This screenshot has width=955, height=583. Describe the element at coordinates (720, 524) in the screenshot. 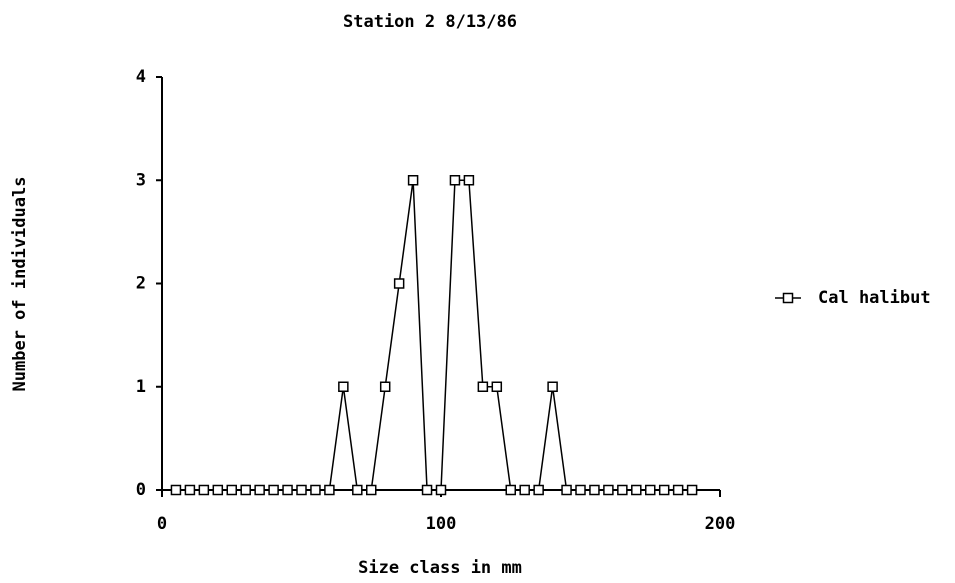

I see `x-tick-label: 200` at that location.